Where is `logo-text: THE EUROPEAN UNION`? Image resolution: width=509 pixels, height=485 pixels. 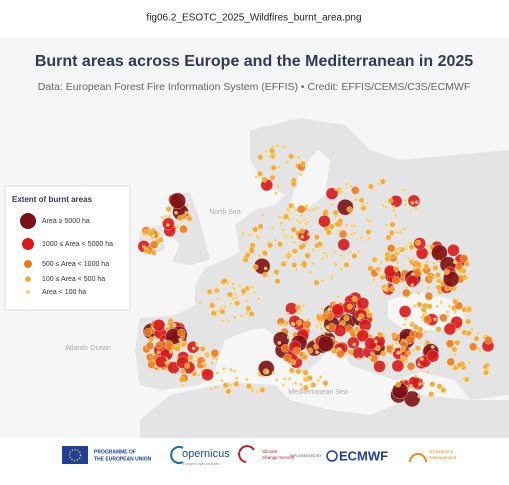
logo-text: THE EUROPEAN UNION is located at coordinates (123, 459).